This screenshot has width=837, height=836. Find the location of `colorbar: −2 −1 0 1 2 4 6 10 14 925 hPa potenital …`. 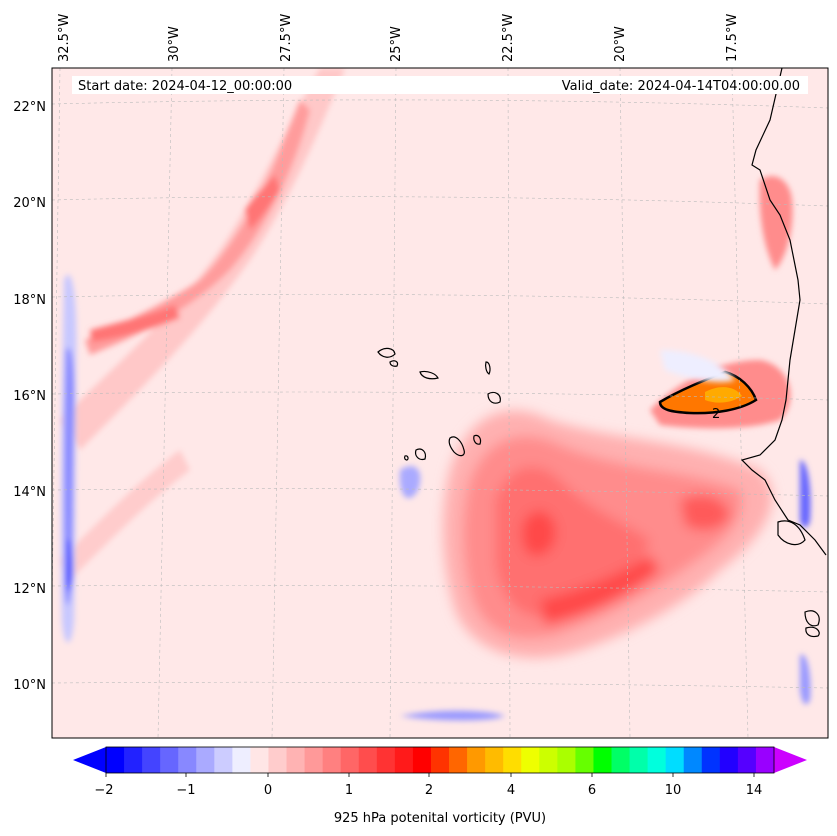

colorbar: −2 −1 0 1 2 4 6 10 14 925 hPa potenital … is located at coordinates (440, 786).